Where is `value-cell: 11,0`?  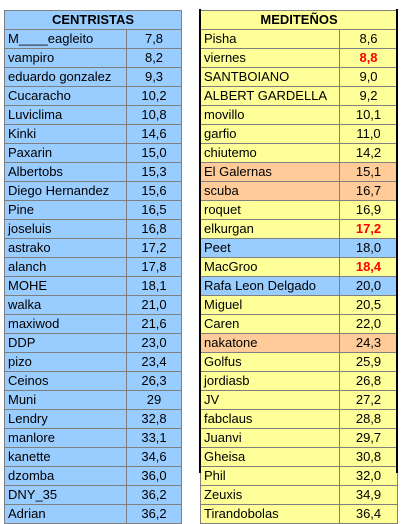 value-cell: 11,0 is located at coordinates (368, 134).